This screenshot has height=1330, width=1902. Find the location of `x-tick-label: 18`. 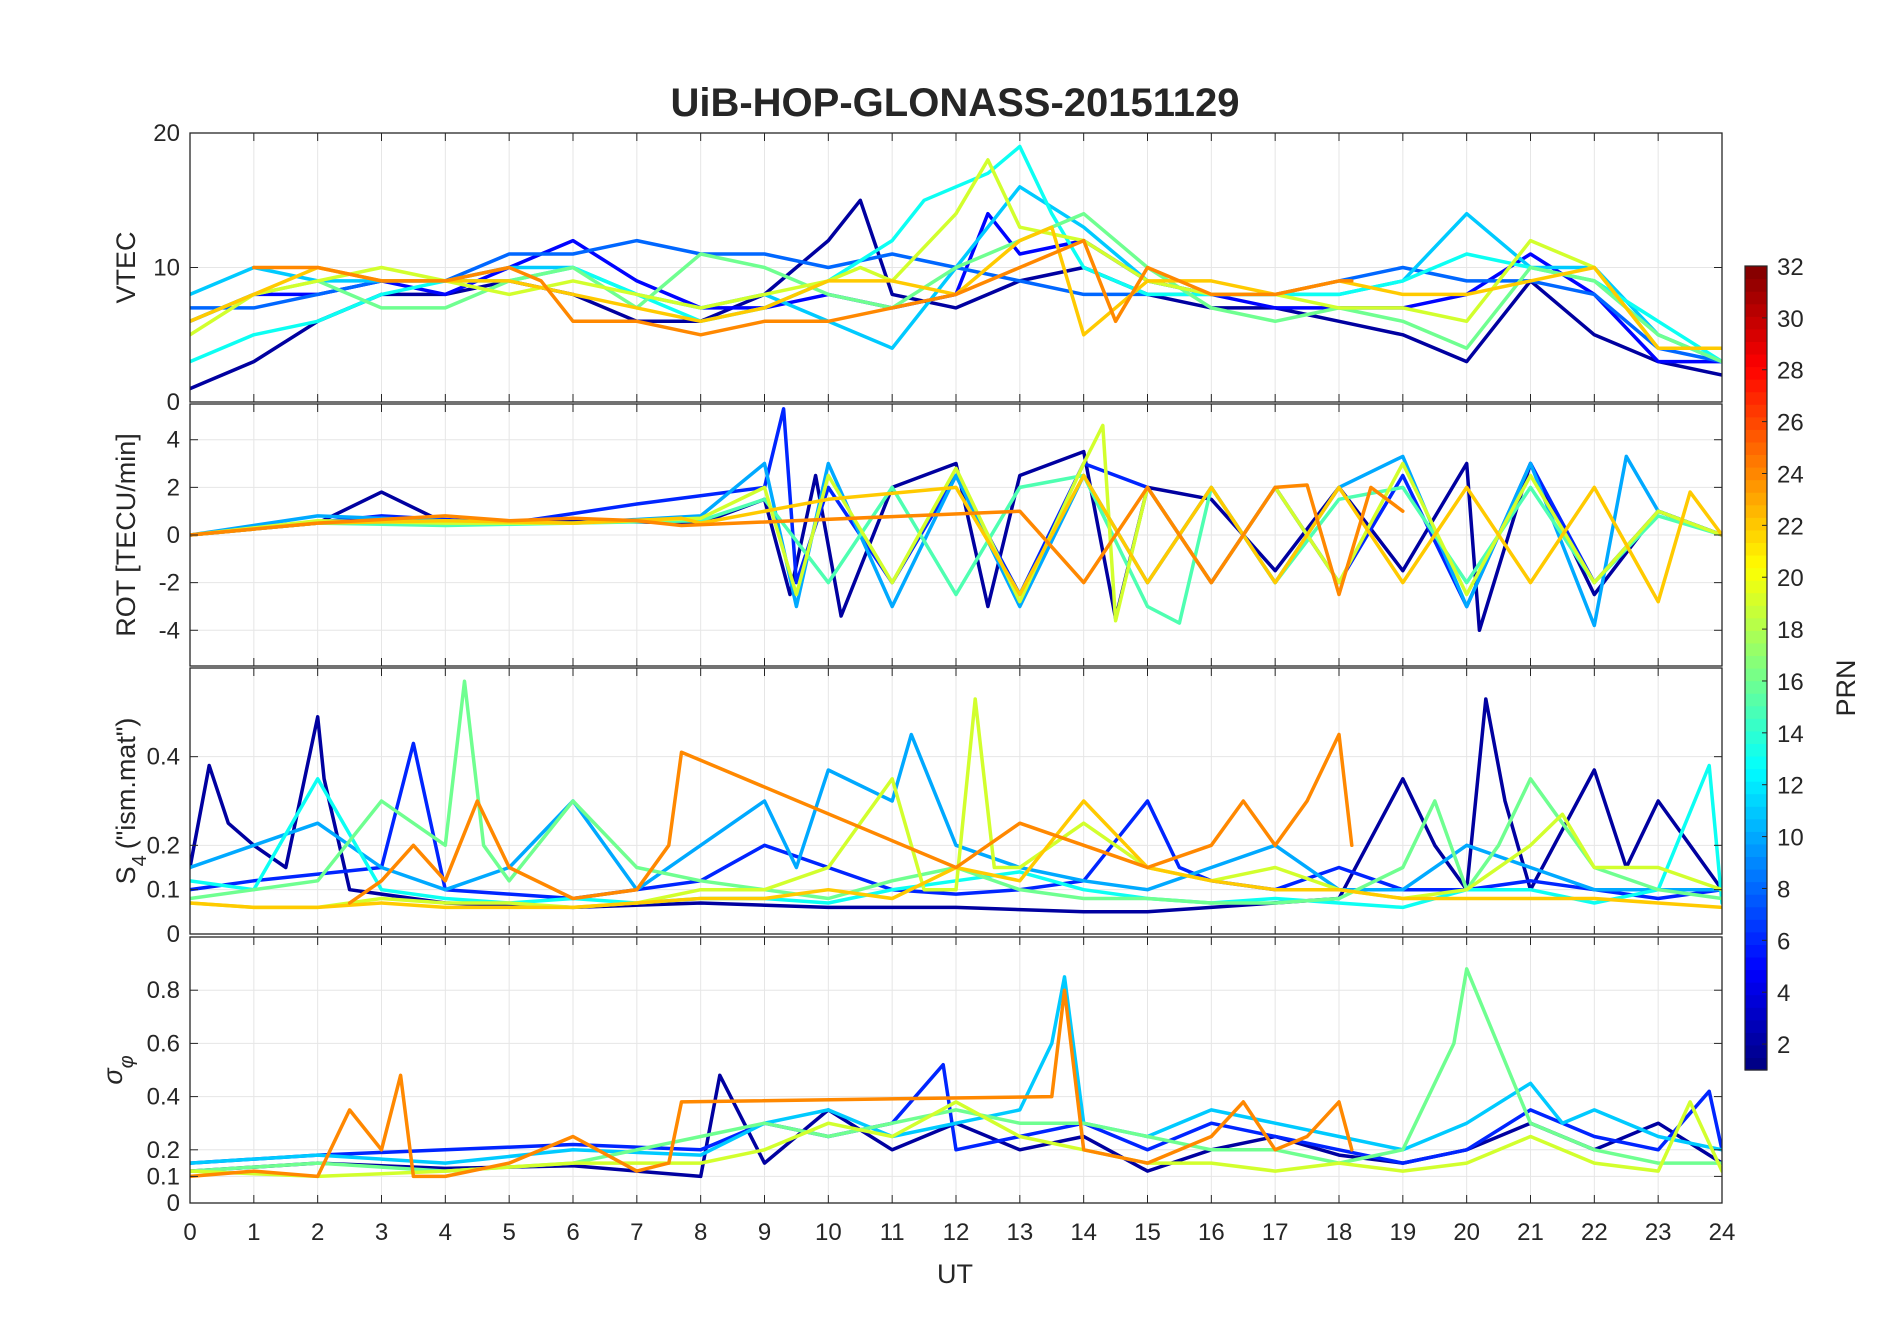

x-tick-label: 18 is located at coordinates (1339, 1232).